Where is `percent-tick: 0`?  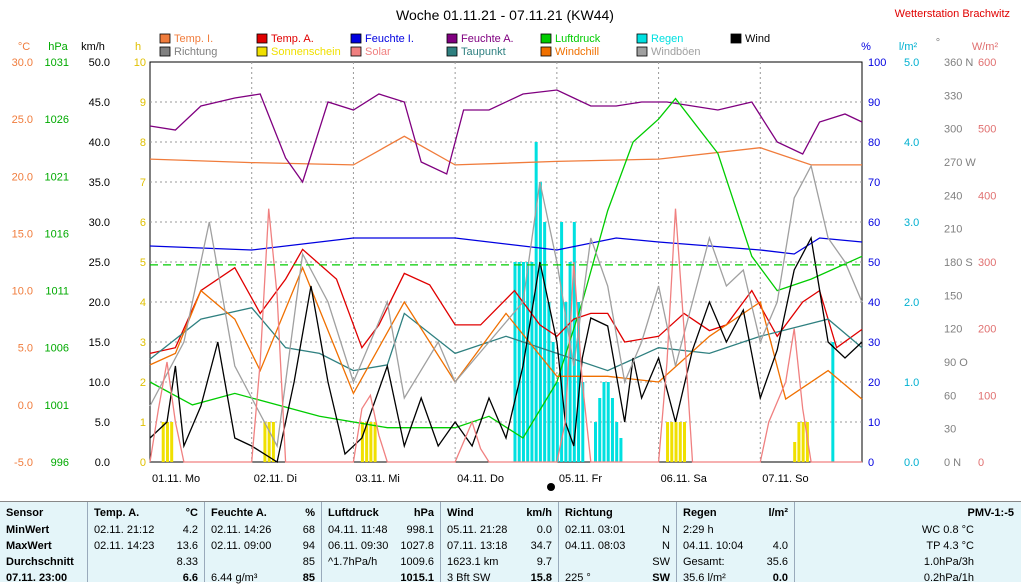
percent-tick: 0 is located at coordinates (871, 463).